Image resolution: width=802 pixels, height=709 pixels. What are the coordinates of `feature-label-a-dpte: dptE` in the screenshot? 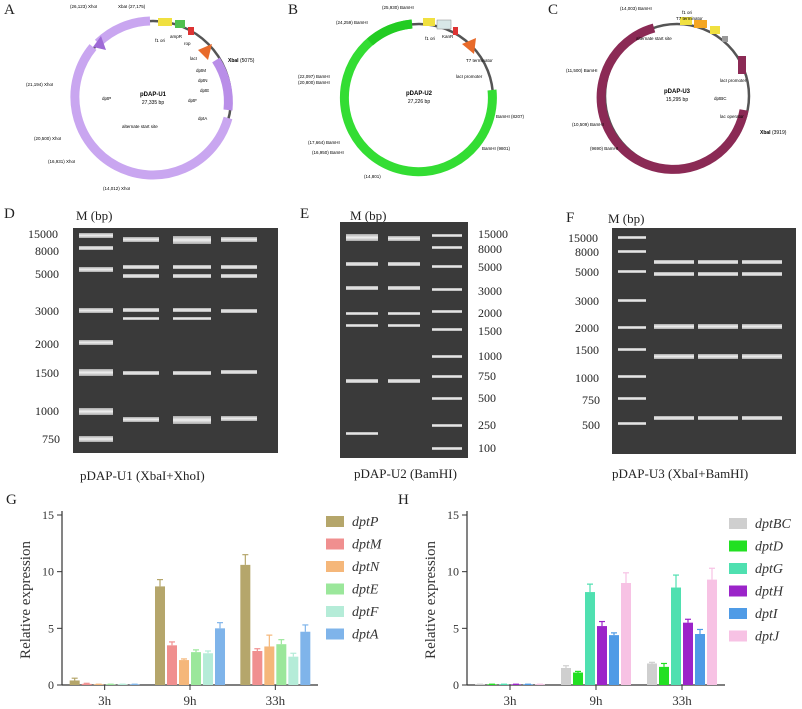 It's located at (204, 90).